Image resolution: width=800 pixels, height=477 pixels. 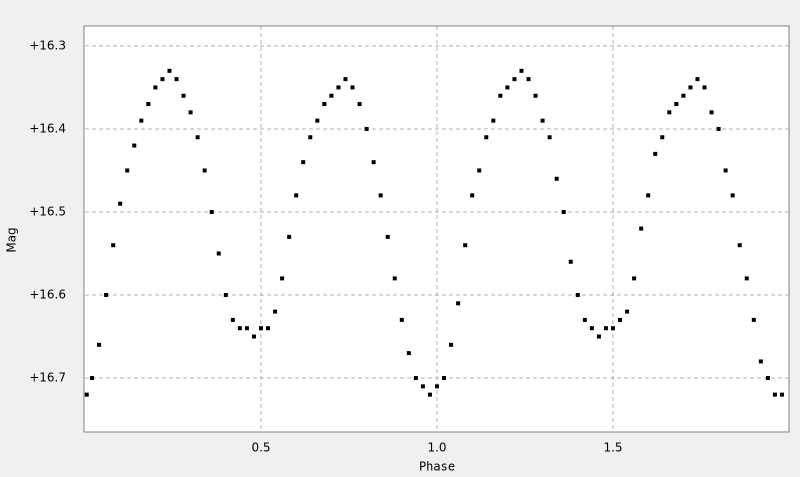 What do you see at coordinates (47, 378) in the screenshot?
I see `y-tick-label: +16.7` at bounding box center [47, 378].